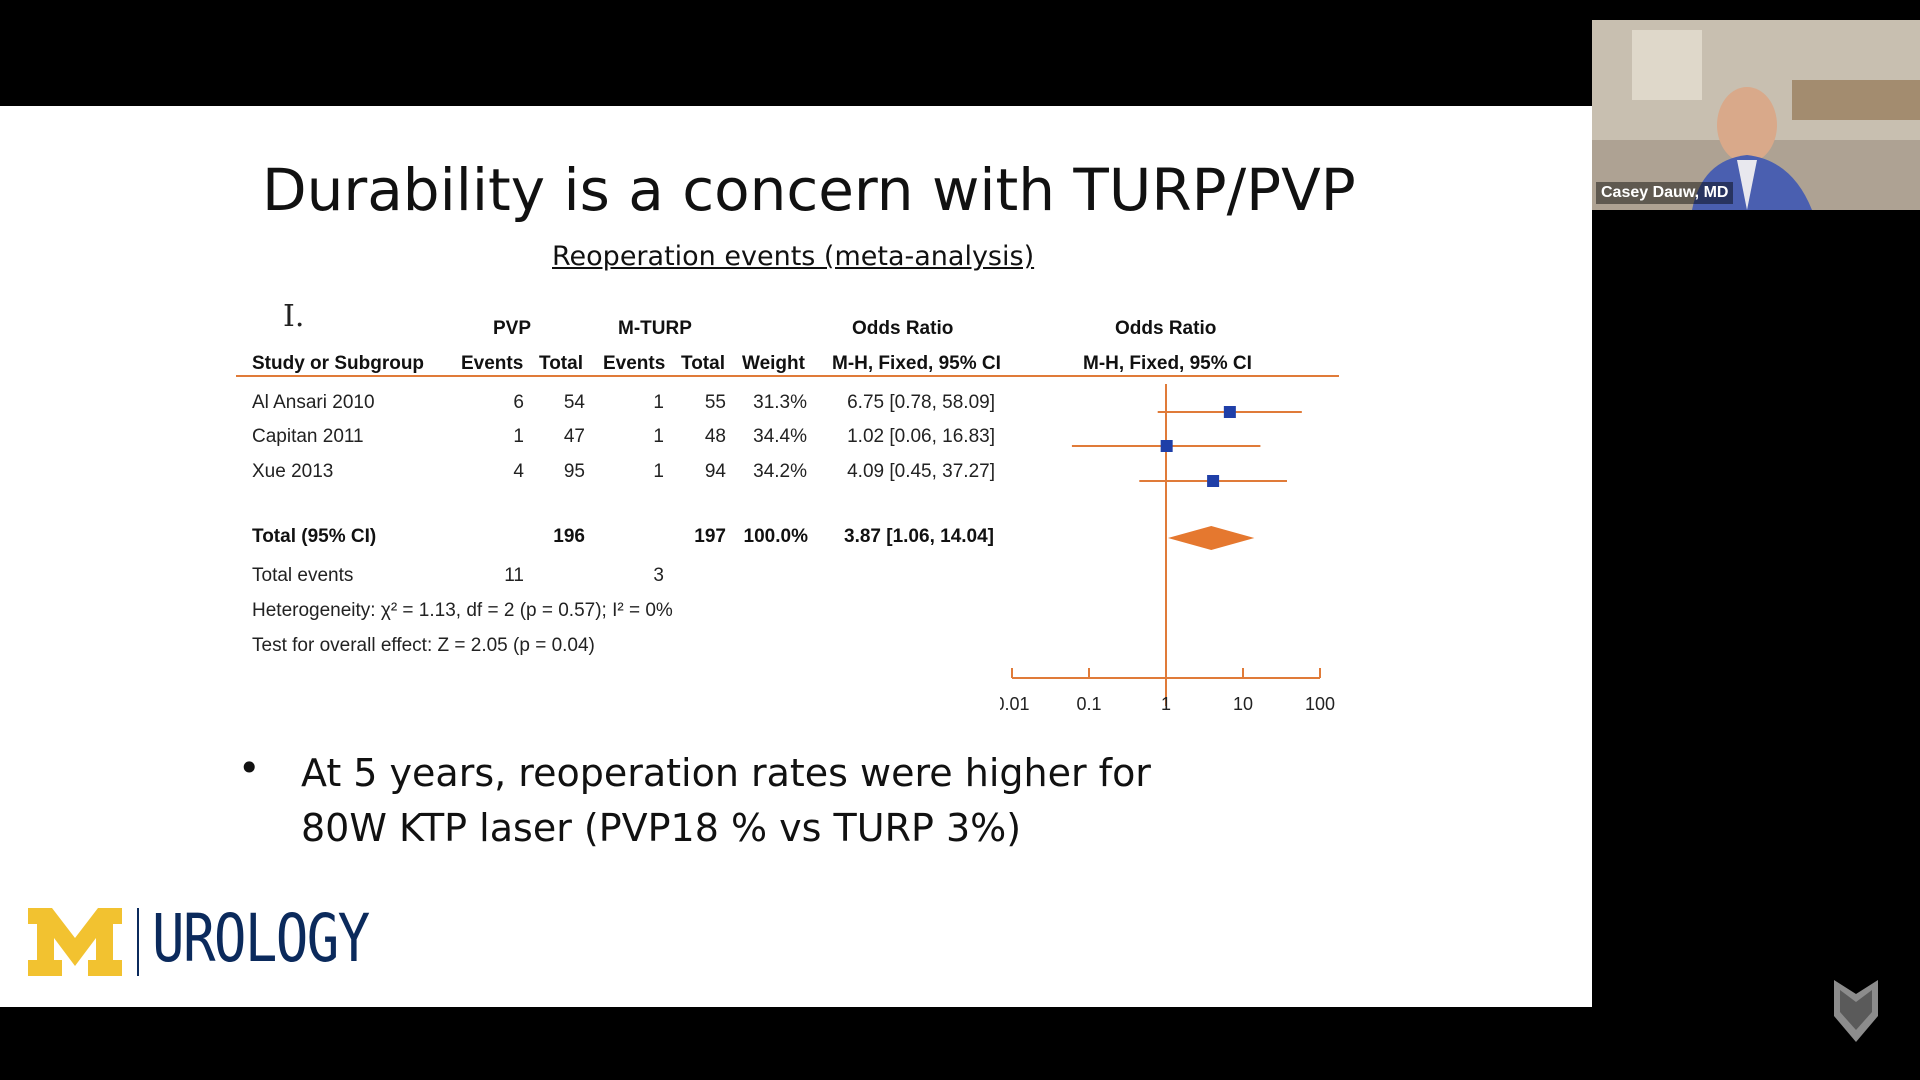 This screenshot has width=1920, height=1080. I want to click on table-row-mturp-total: 55, so click(715, 402).